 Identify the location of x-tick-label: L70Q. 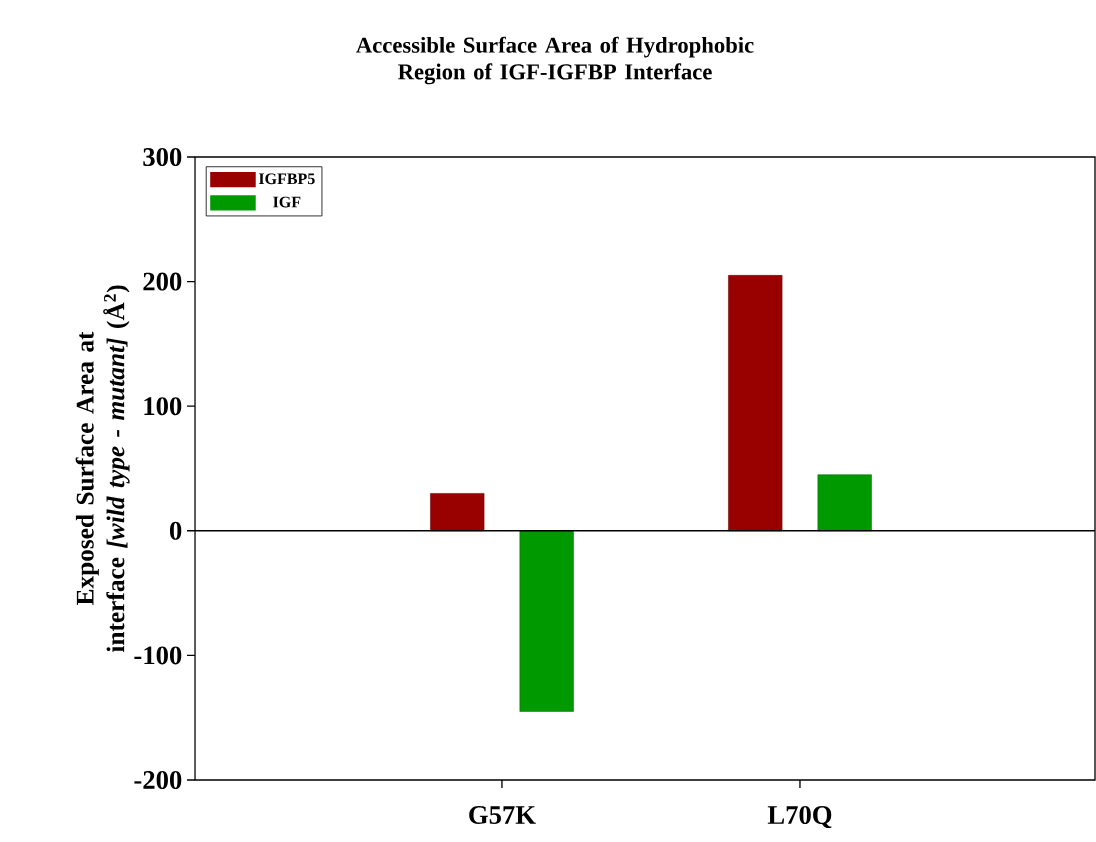
(799, 817).